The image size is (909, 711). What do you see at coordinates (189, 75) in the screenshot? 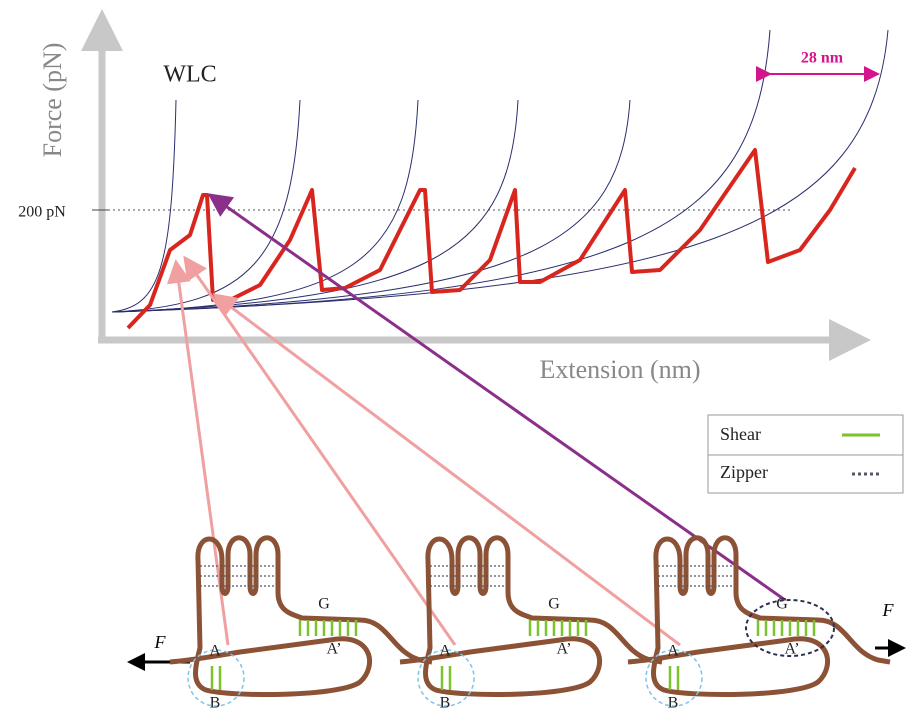
I see `wlc-label: WLC` at bounding box center [189, 75].